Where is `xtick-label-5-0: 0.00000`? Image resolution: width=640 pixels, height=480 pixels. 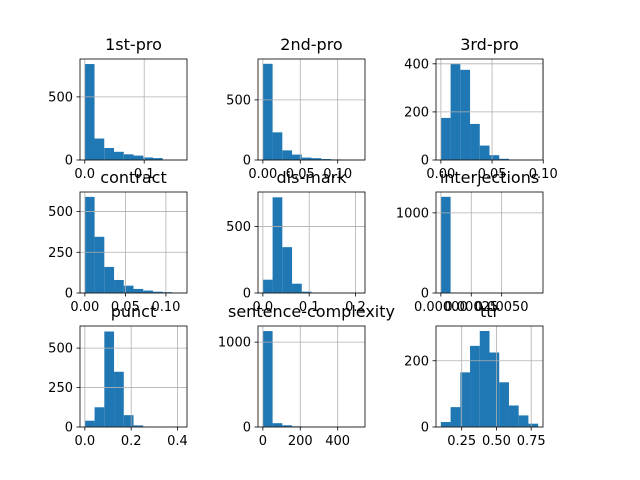 xtick-label-5-0: 0.00000 is located at coordinates (441, 307).